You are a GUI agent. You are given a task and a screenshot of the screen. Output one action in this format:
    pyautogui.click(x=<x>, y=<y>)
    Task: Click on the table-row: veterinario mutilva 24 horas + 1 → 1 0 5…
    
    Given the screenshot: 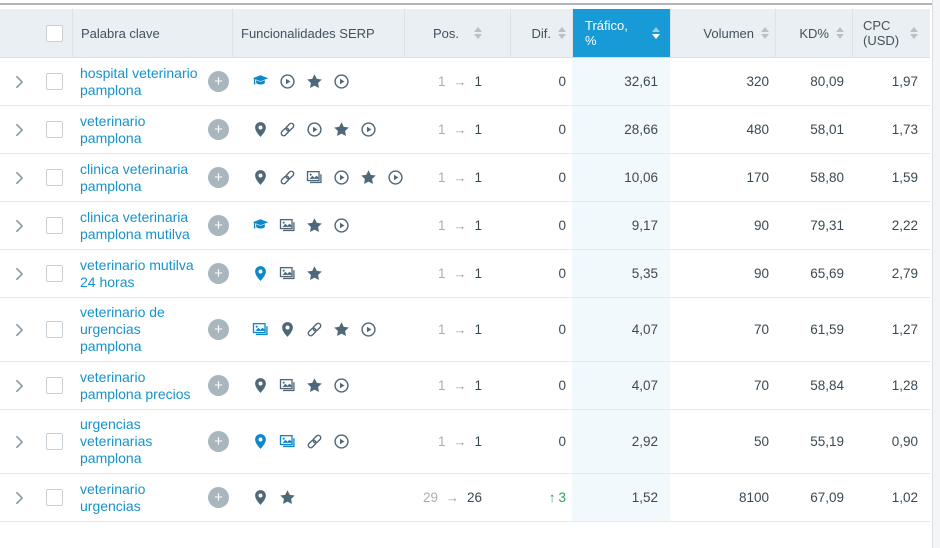 What is the action you would take?
    pyautogui.click(x=465, y=274)
    